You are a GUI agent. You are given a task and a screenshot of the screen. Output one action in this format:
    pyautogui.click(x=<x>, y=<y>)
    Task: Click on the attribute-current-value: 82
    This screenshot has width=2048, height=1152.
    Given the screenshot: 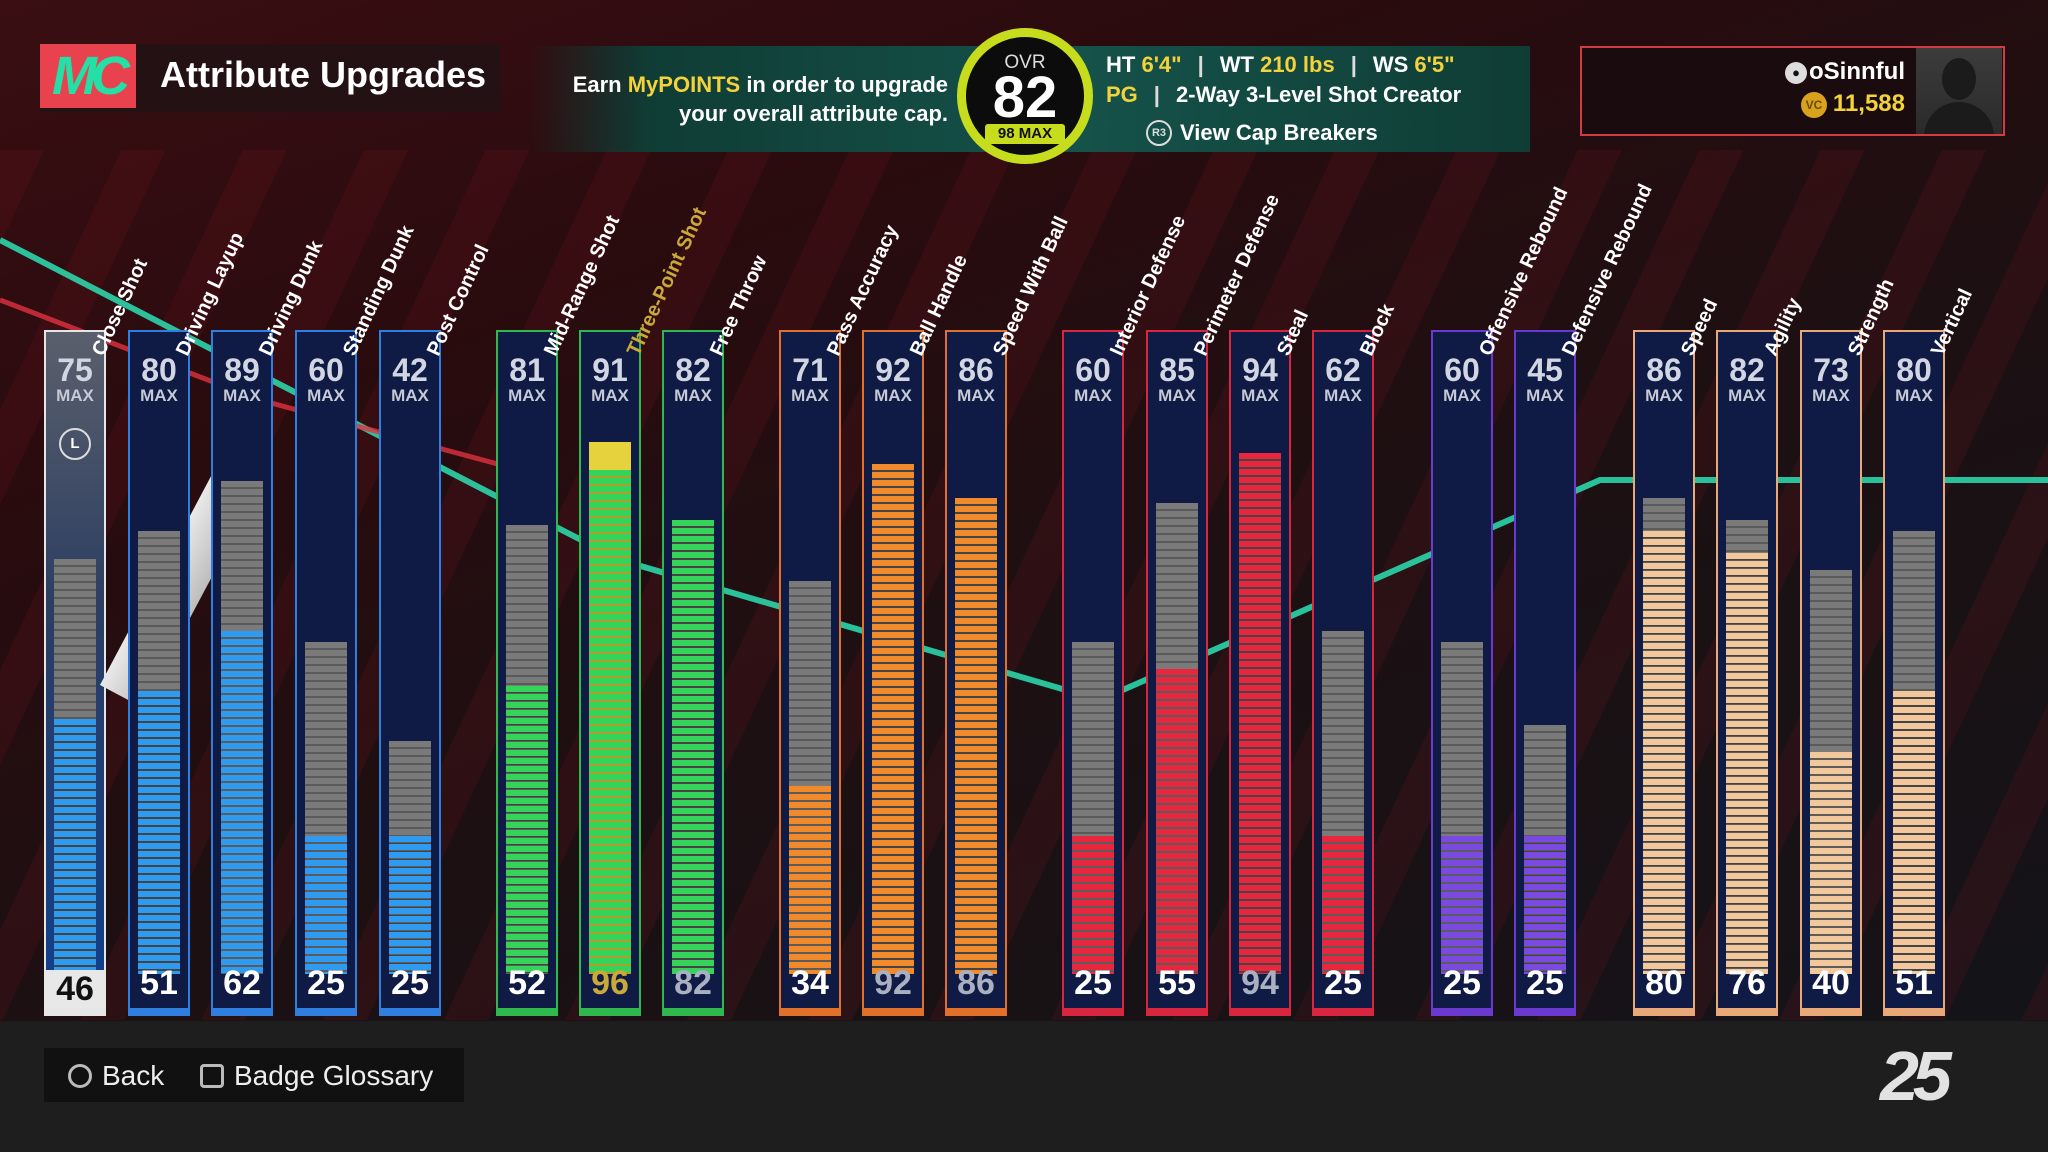 What is the action you would take?
    pyautogui.click(x=693, y=983)
    